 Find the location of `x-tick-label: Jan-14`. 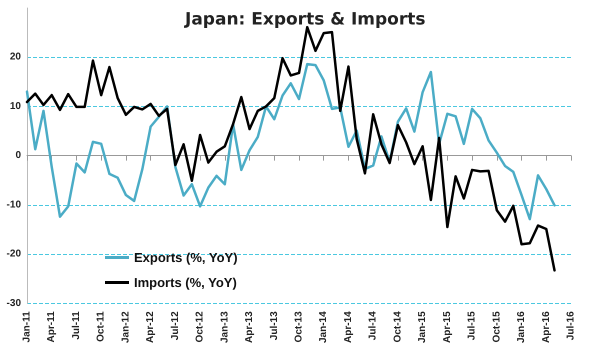

x-tick-label: Jan-14 is located at coordinates (324, 327).